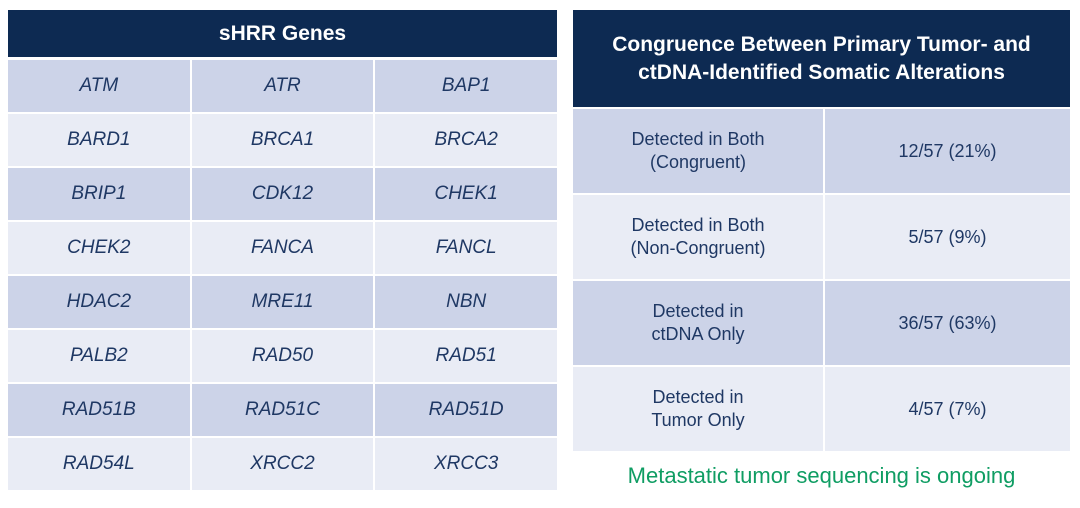 The height and width of the screenshot is (508, 1080). What do you see at coordinates (282, 140) in the screenshot?
I see `gene-cell: BRCA1` at bounding box center [282, 140].